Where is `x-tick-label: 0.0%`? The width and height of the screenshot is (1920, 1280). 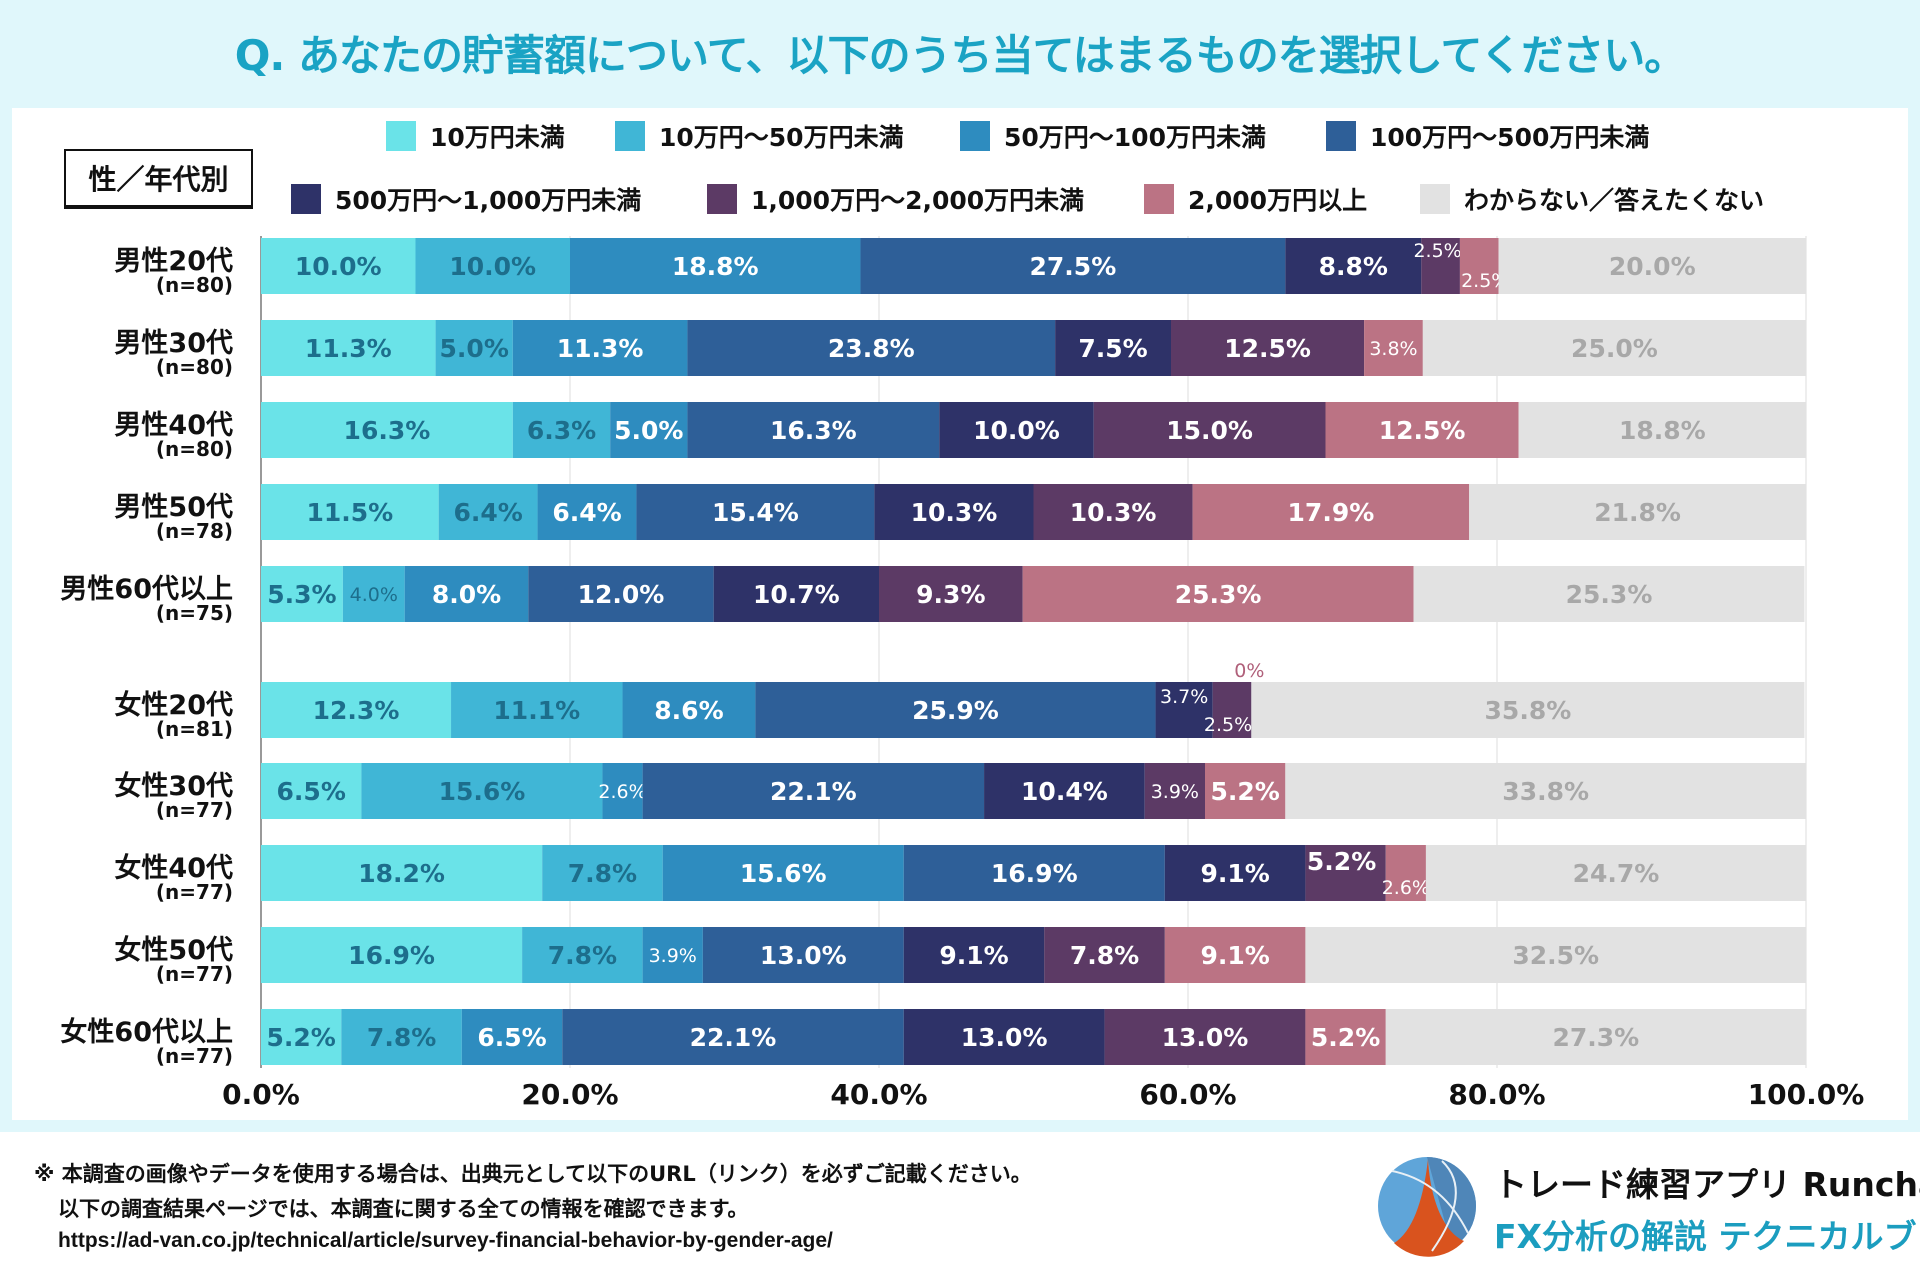
x-tick-label: 0.0% is located at coordinates (261, 1094).